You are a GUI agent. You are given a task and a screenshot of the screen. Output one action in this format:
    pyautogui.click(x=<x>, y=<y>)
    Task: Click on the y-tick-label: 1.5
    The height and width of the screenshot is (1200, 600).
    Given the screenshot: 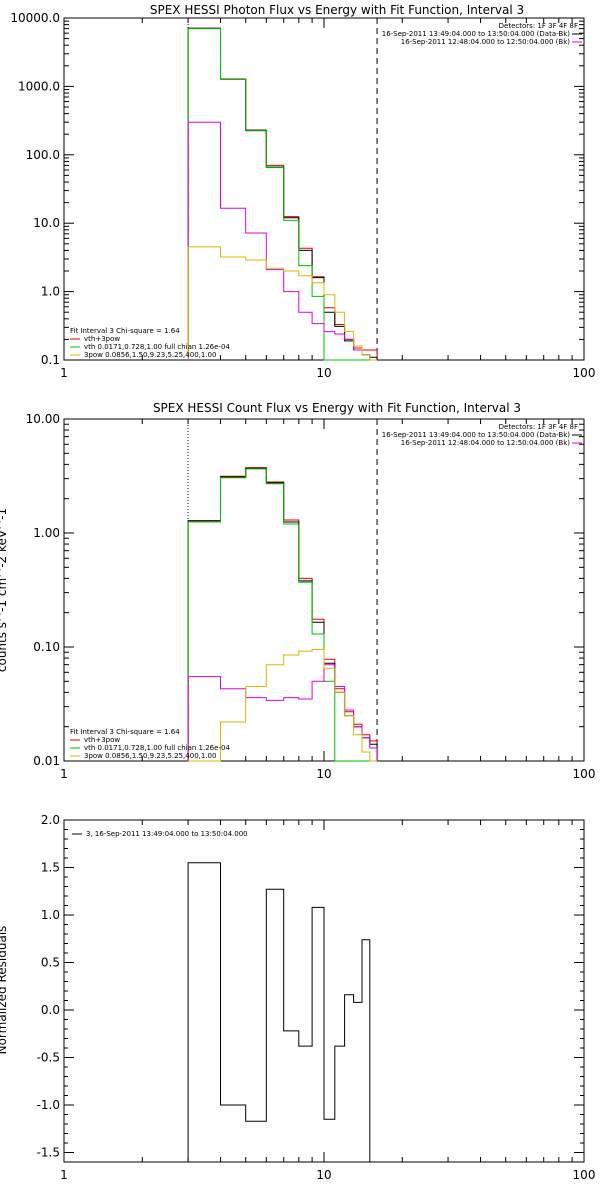 What is the action you would take?
    pyautogui.click(x=50, y=868)
    